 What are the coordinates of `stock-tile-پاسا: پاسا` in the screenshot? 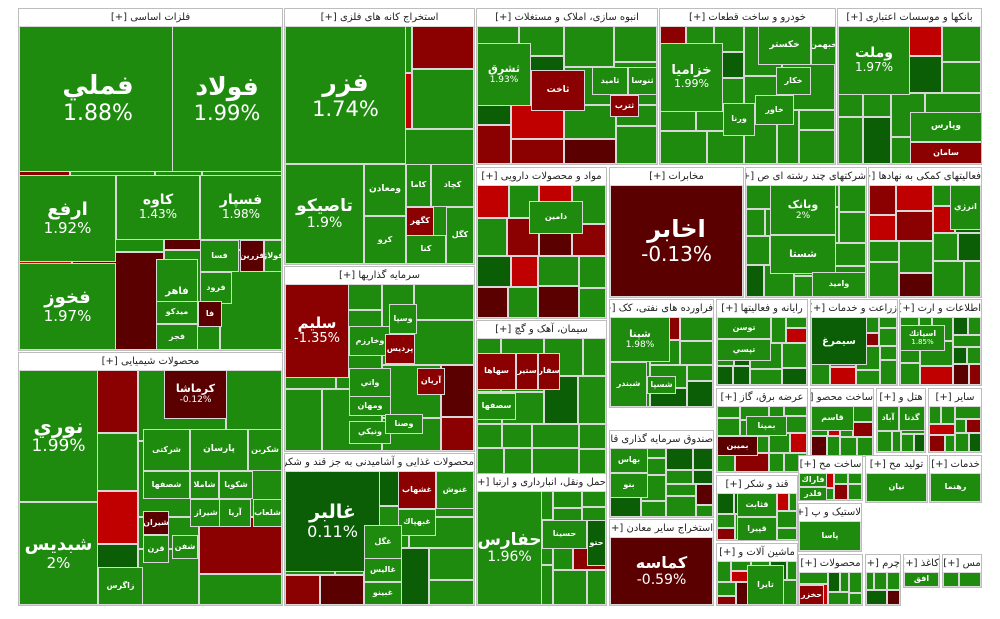 It's located at (830, 536).